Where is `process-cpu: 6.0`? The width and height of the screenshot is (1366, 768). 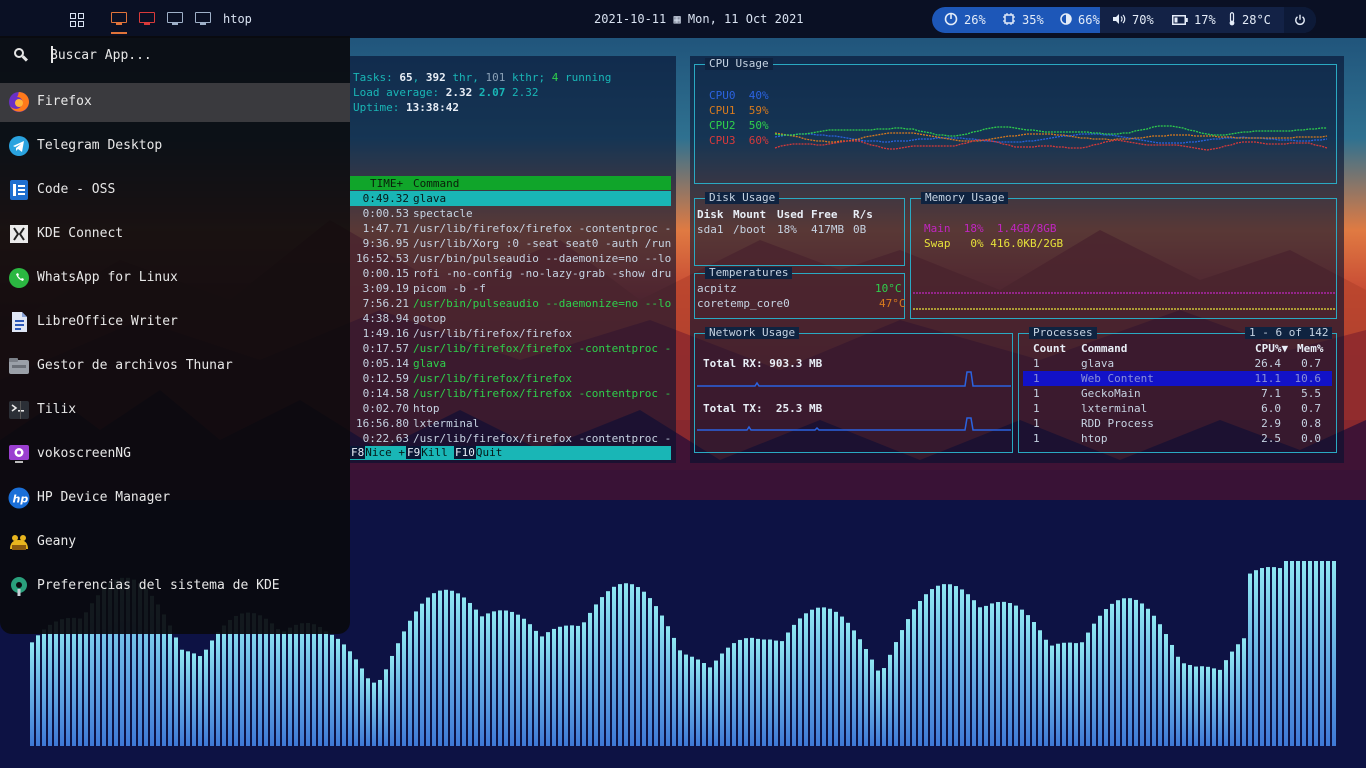 process-cpu: 6.0 is located at coordinates (1271, 408).